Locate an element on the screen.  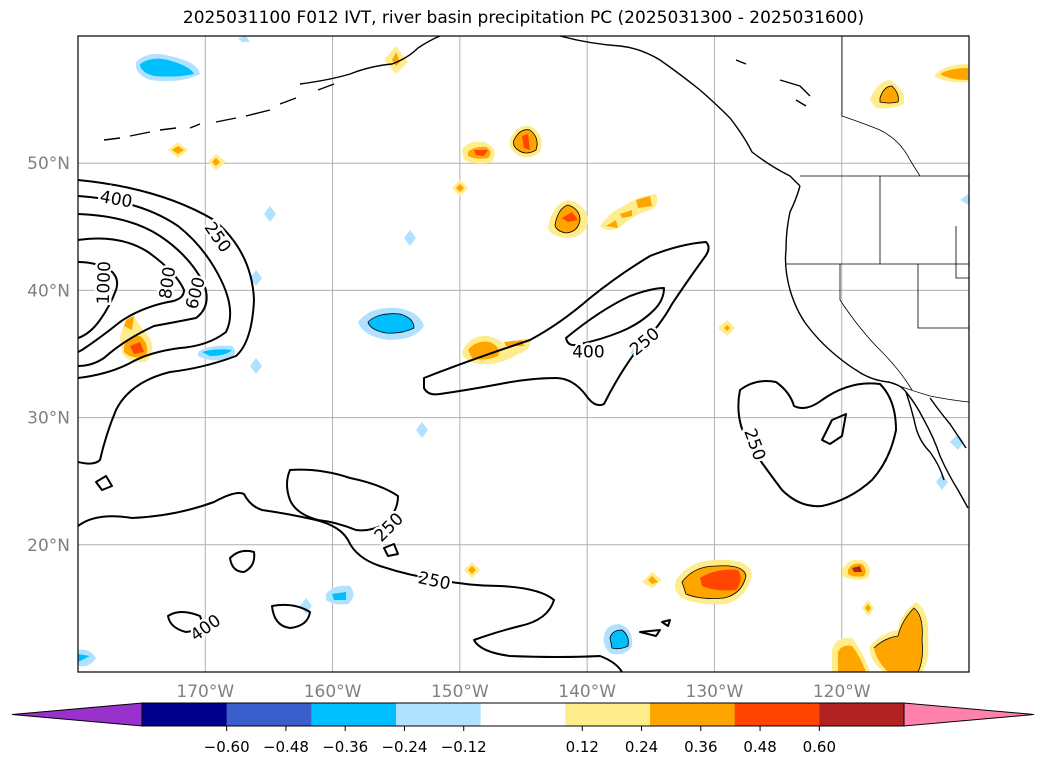
lon-tick-label: 150°W is located at coordinates (460, 692).